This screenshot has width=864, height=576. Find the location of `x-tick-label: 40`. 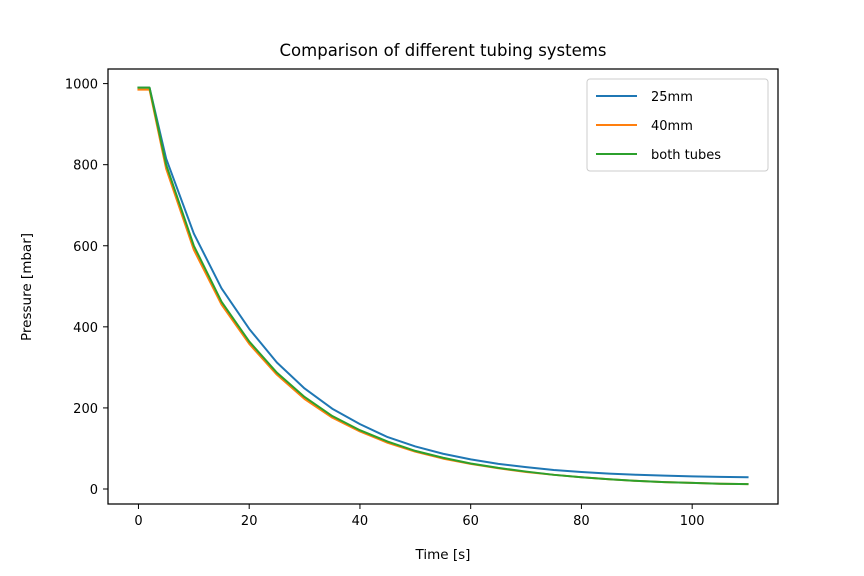

x-tick-label: 40 is located at coordinates (360, 521).